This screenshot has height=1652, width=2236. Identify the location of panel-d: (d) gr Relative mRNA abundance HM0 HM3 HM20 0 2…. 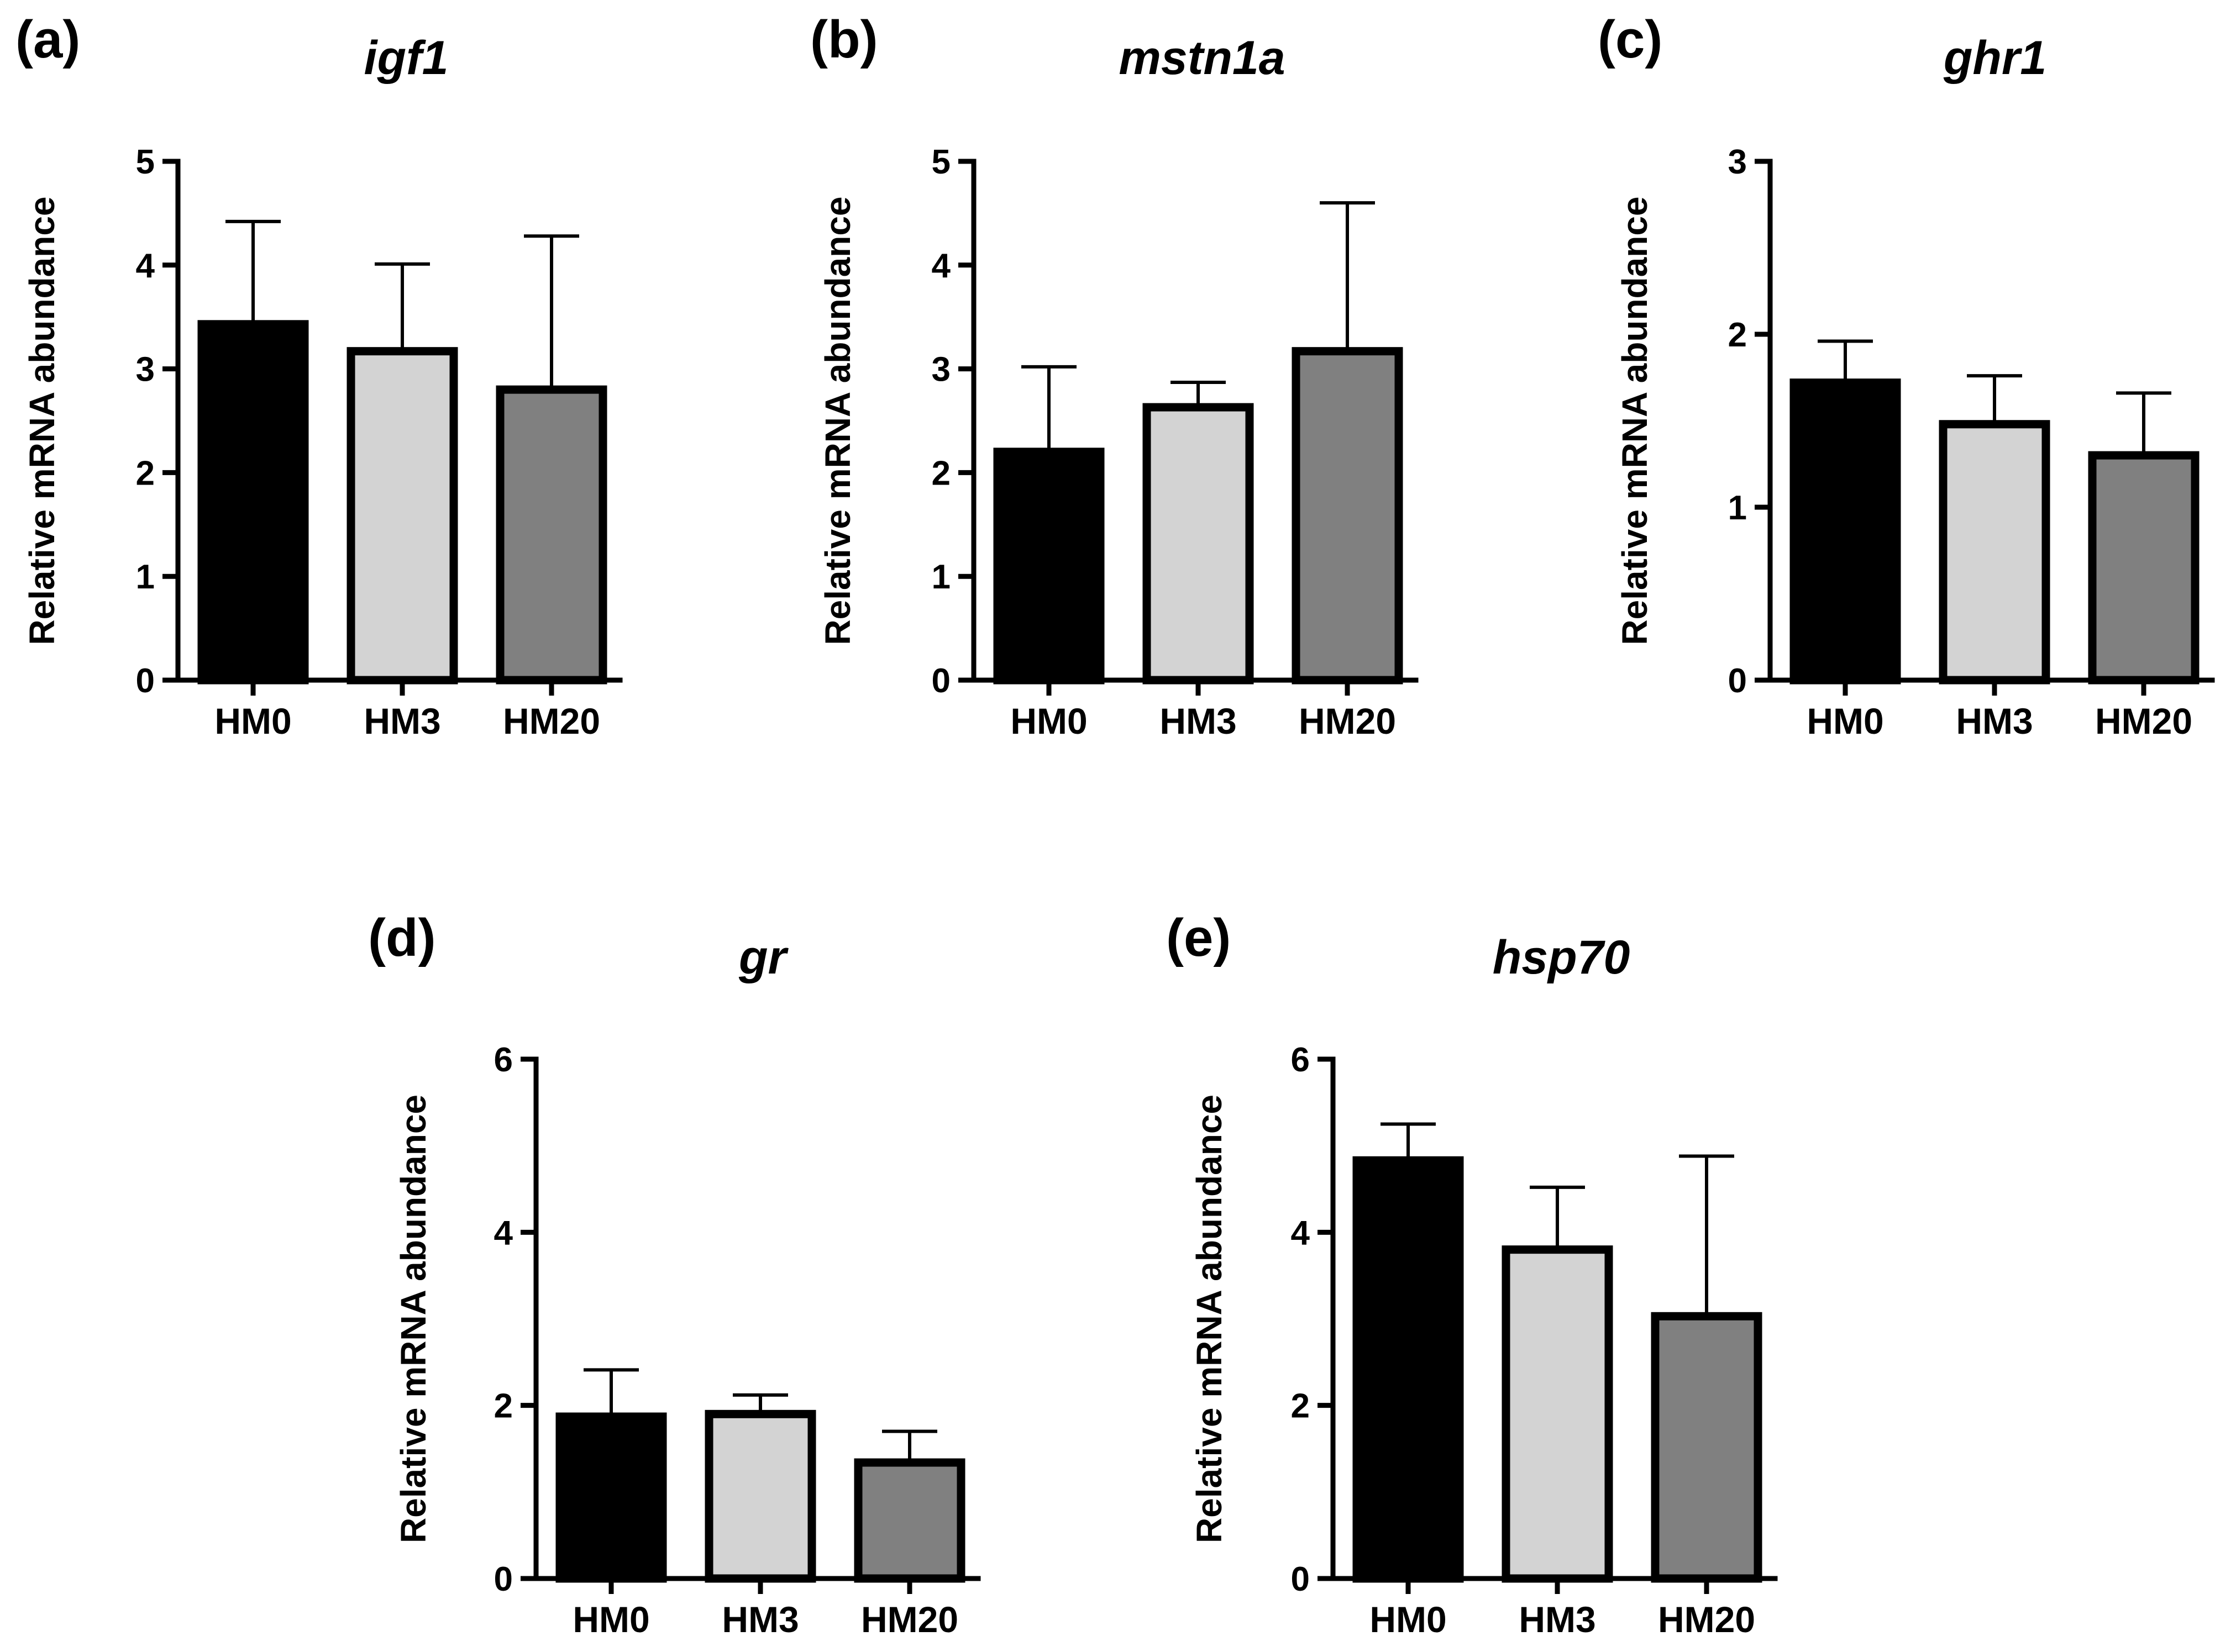
(674, 1274).